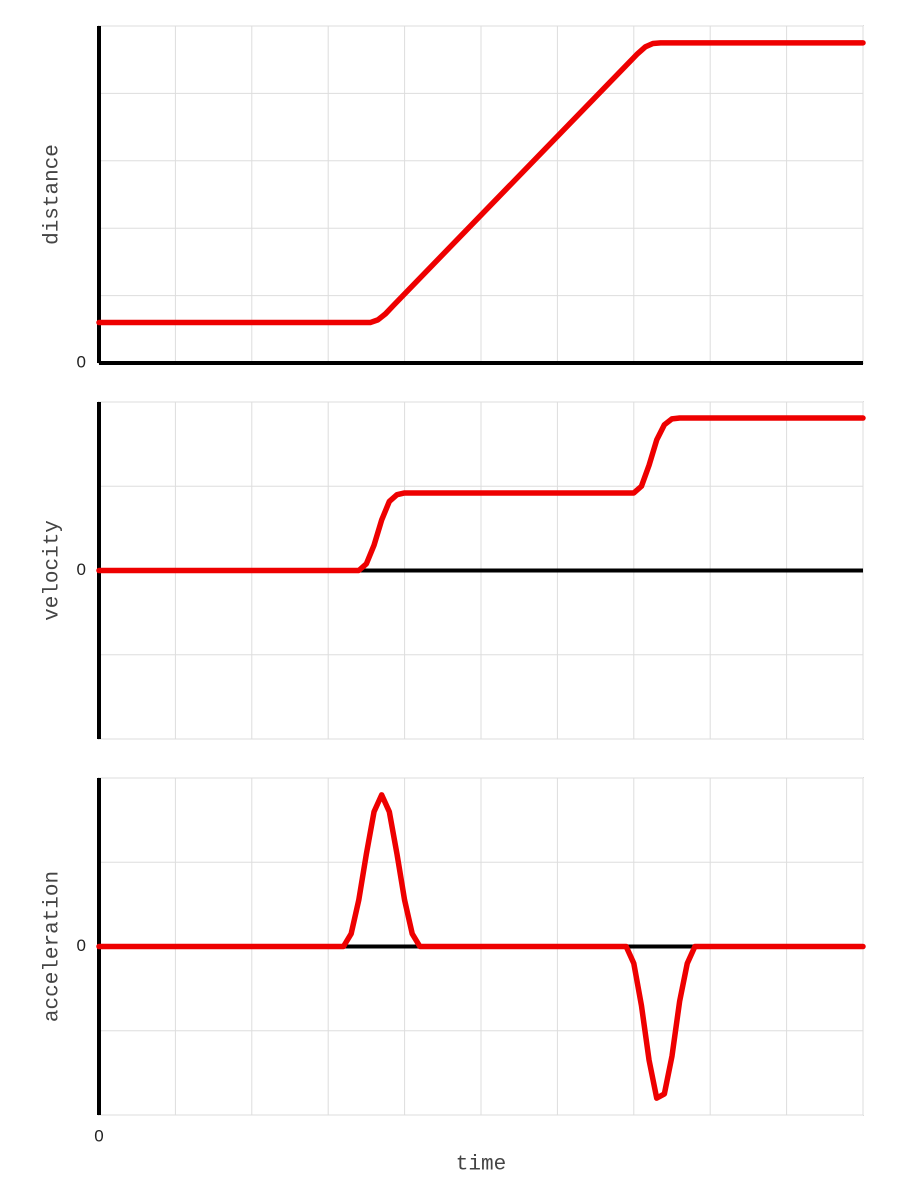  Describe the element at coordinates (53, 194) in the screenshot. I see `y-axis-label: distance` at that location.